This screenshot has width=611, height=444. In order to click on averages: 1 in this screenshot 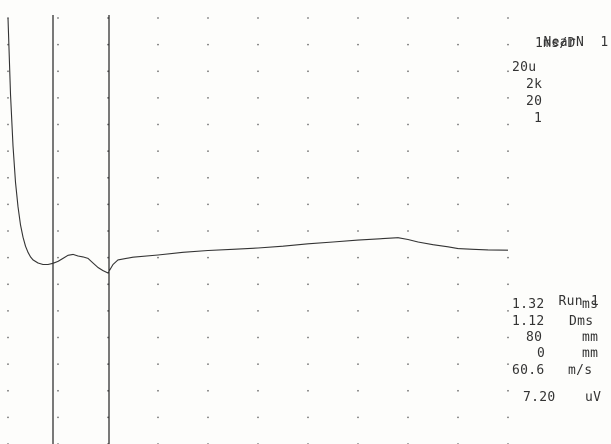, I will do `click(538, 118)`.